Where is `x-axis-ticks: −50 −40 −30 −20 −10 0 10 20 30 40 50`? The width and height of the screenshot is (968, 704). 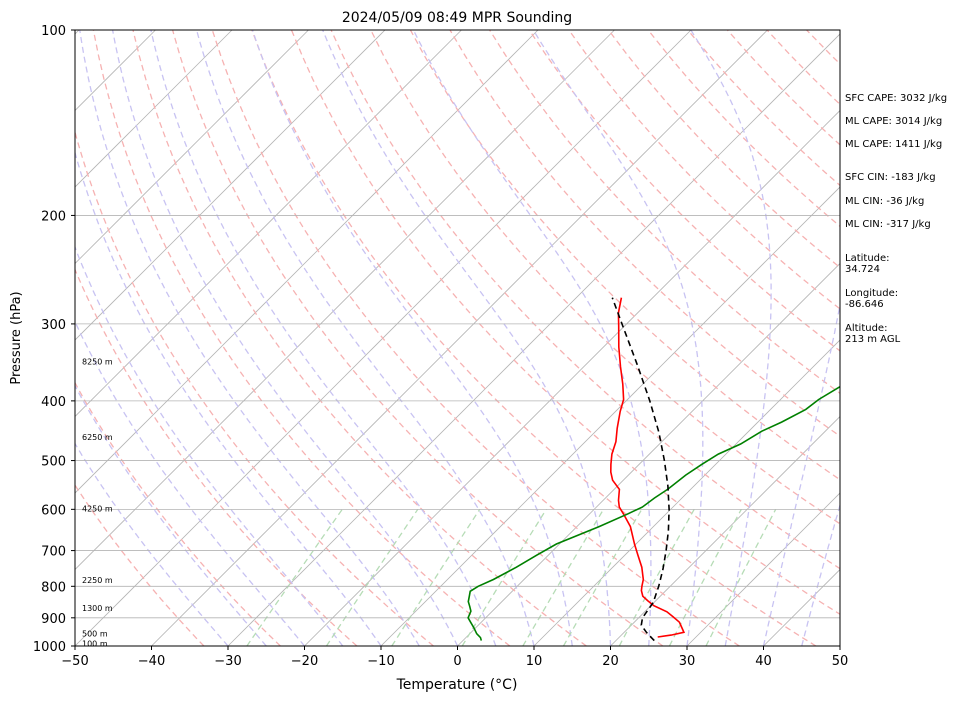
x-axis-ticks: −50 −40 −30 −20 −10 0 10 20 30 40 50 is located at coordinates (454, 657).